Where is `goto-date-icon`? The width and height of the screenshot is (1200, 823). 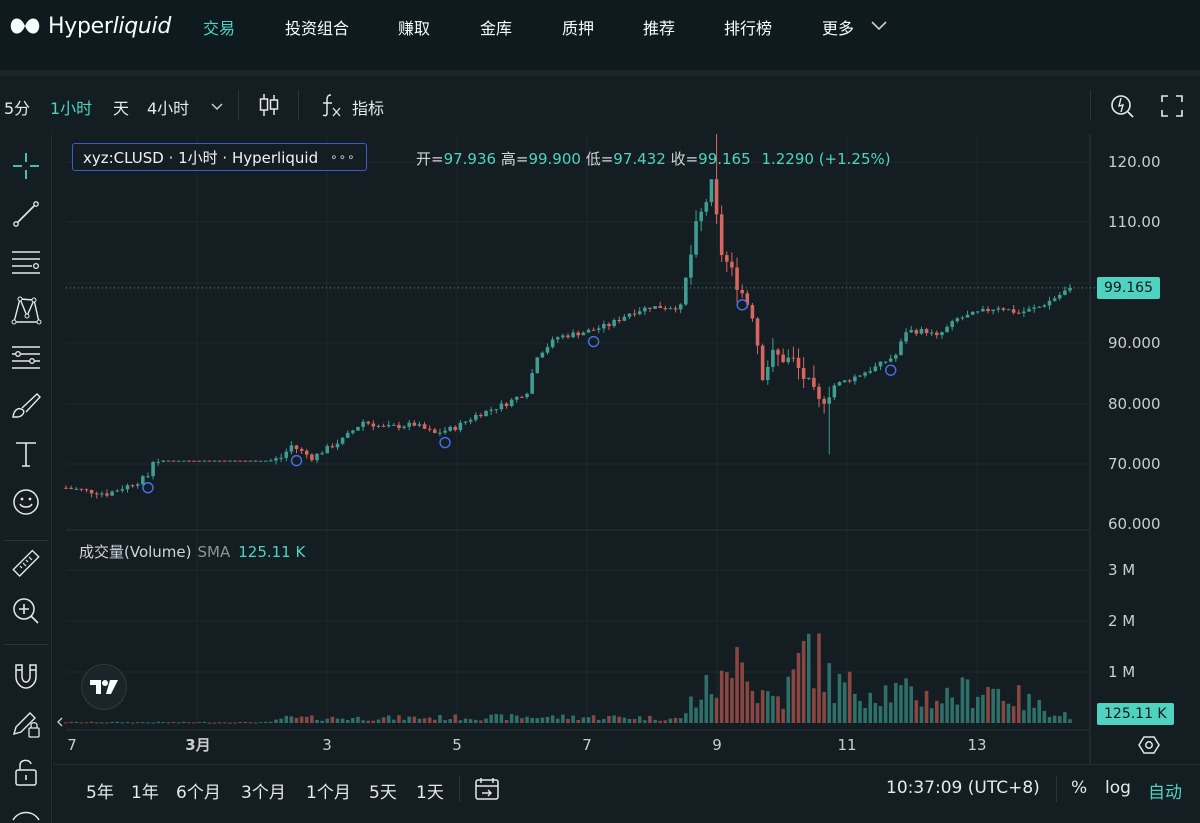
goto-date-icon is located at coordinates (487, 789).